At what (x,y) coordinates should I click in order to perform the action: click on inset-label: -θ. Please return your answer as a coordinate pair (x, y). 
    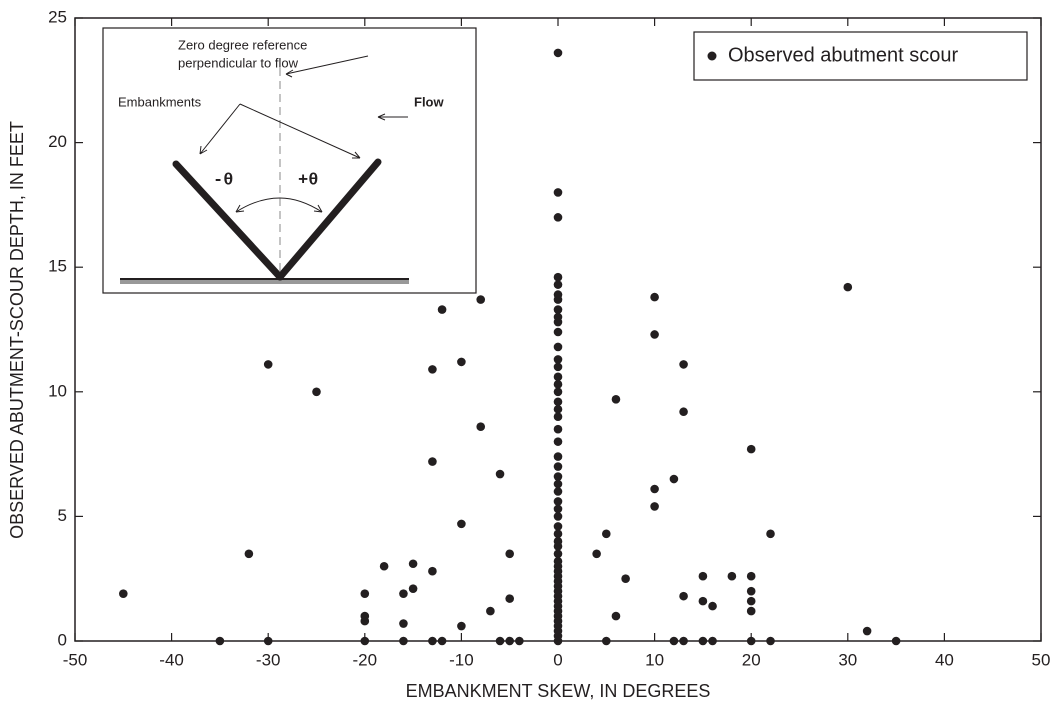
    Looking at the image, I should click on (223, 180).